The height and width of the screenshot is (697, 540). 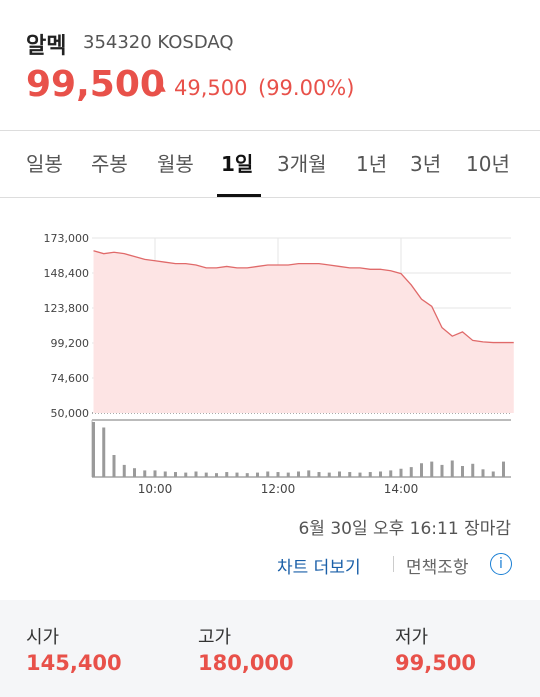 I want to click on separator, so click(x=393, y=564).